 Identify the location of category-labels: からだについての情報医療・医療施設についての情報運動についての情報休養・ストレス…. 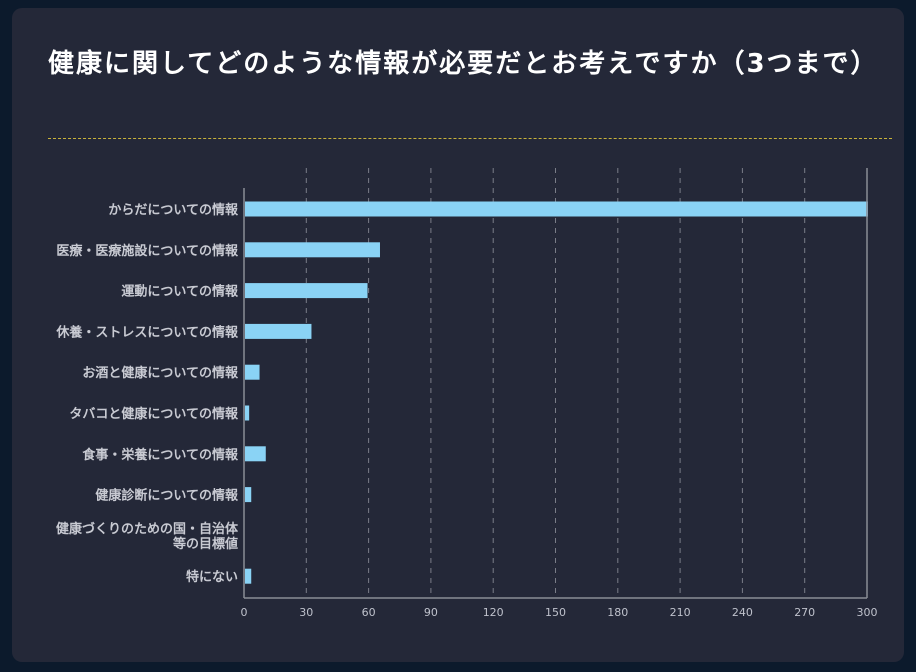
(147, 393).